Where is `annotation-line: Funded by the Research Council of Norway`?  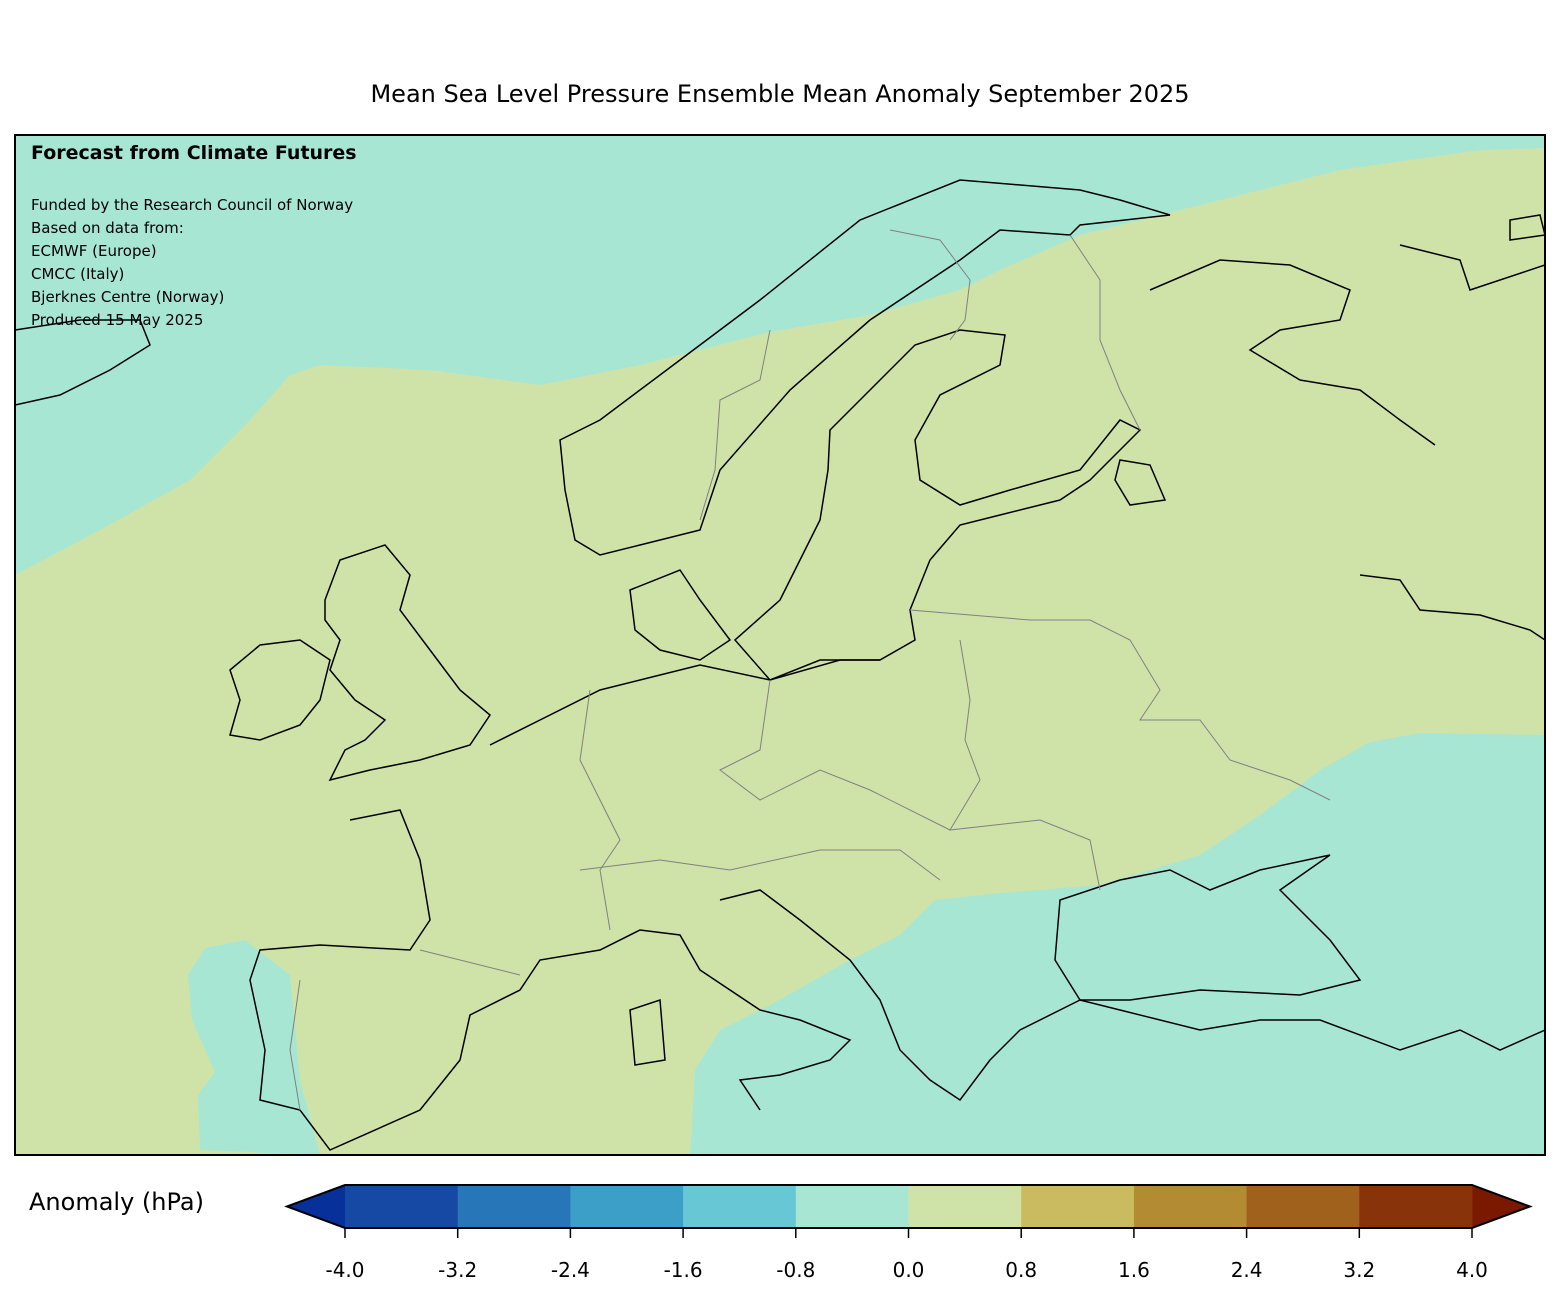 annotation-line: Funded by the Research Council of Norway is located at coordinates (192, 205).